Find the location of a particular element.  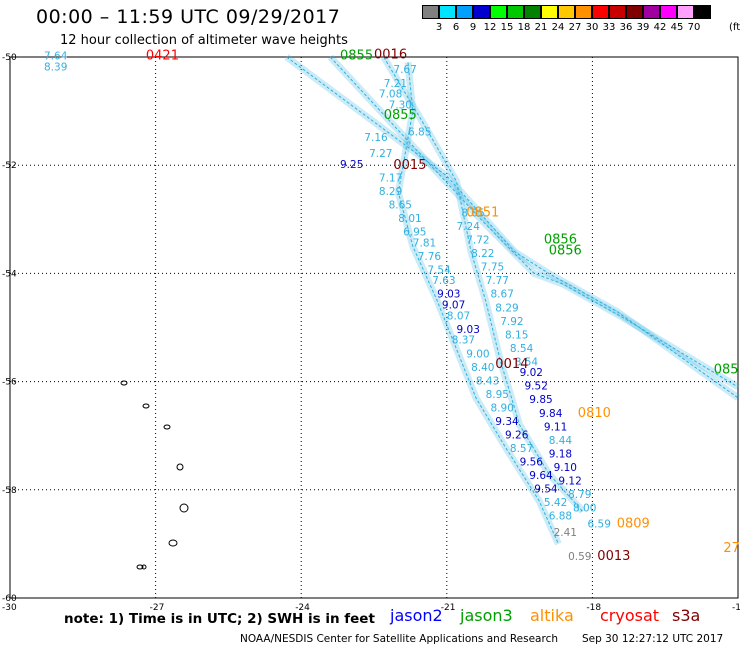

wave-height-label: 6.85 is located at coordinates (419, 132).